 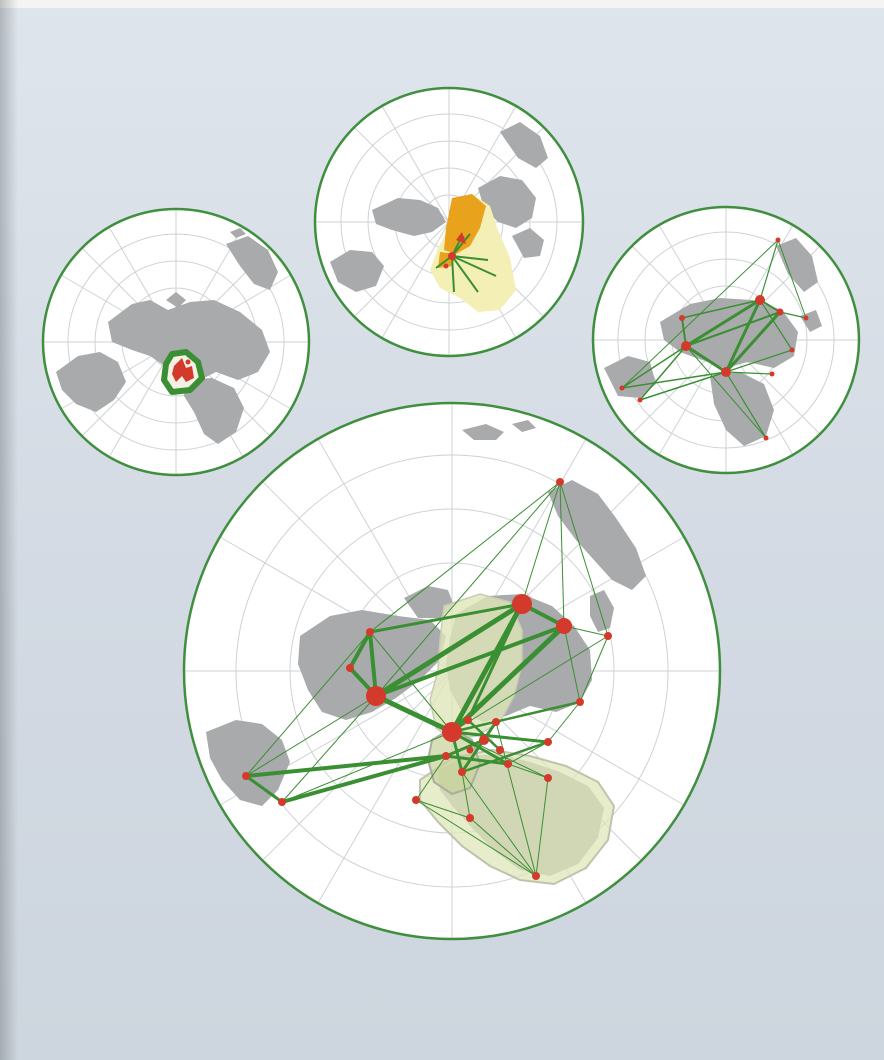 What do you see at coordinates (454, 250) in the screenshot?
I see `arabia-nodes` at bounding box center [454, 250].